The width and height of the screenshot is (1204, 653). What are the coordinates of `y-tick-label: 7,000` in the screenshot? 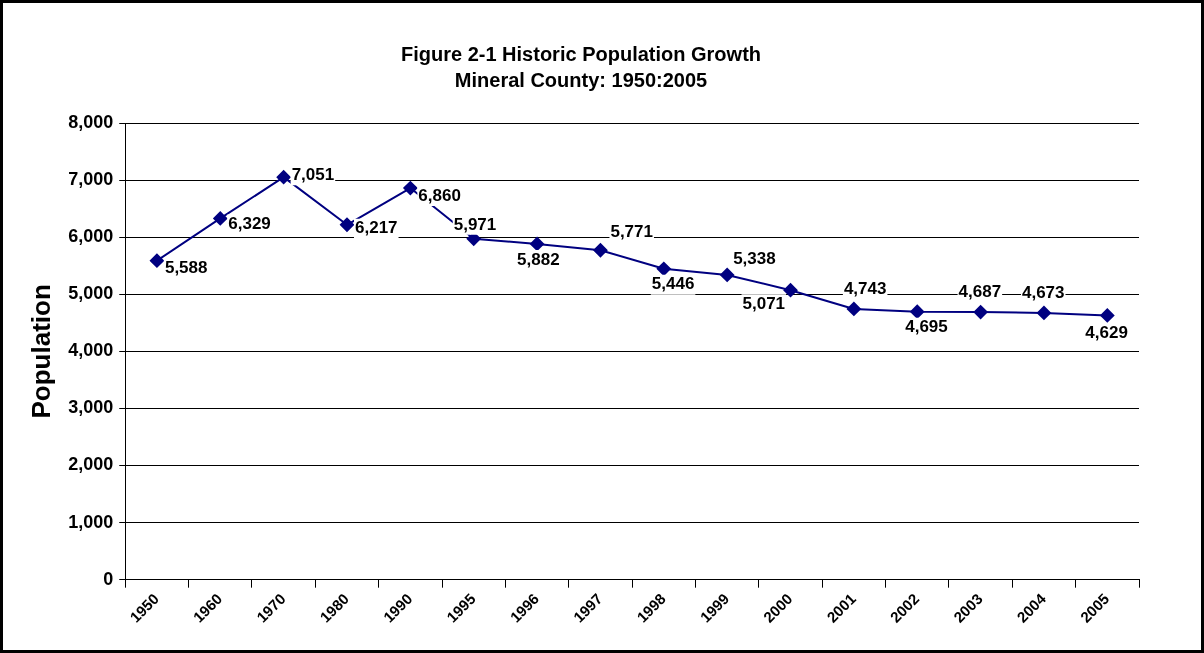 It's located at (91, 179).